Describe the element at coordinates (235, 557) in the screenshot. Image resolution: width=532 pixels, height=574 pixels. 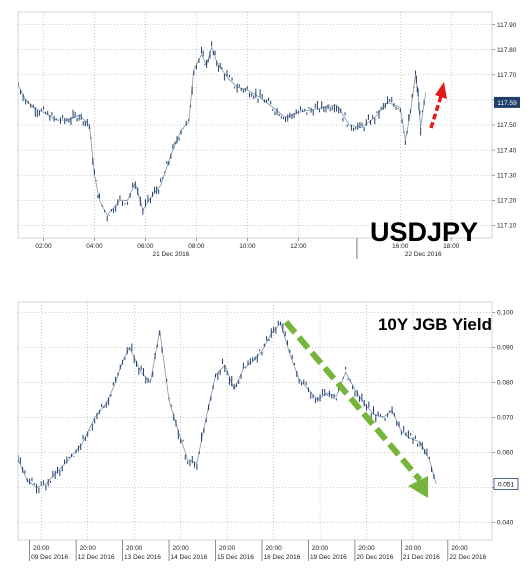
I see `x-date-label: 15 Dec 2016` at that location.